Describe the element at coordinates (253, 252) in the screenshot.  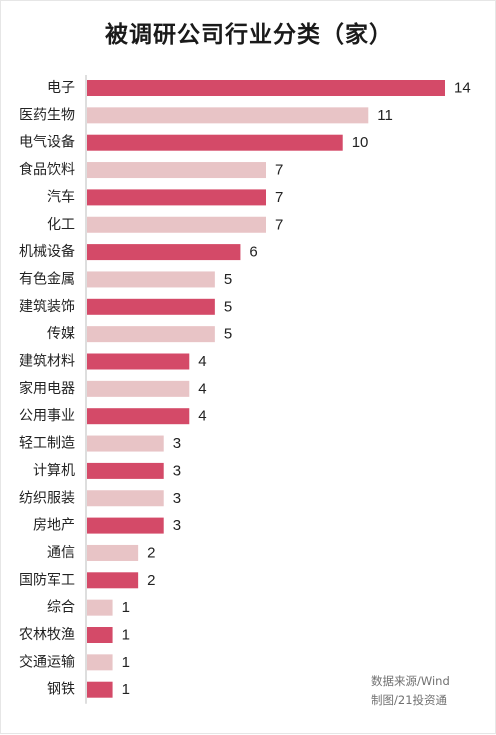
I see `data-label: 6` at that location.